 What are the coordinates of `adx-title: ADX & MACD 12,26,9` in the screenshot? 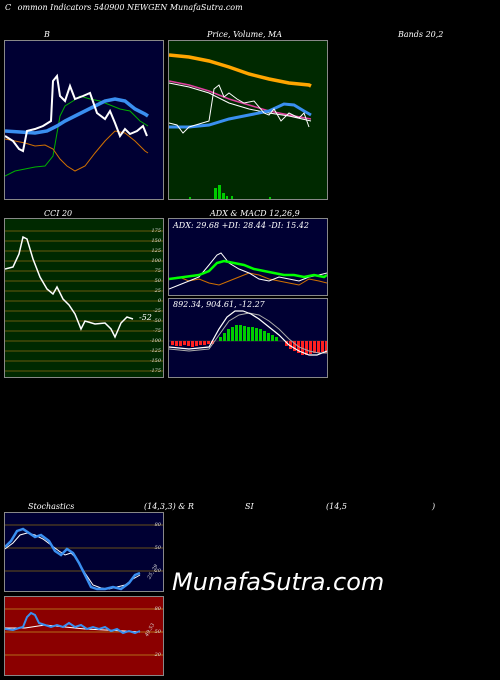 It's located at (255, 213).